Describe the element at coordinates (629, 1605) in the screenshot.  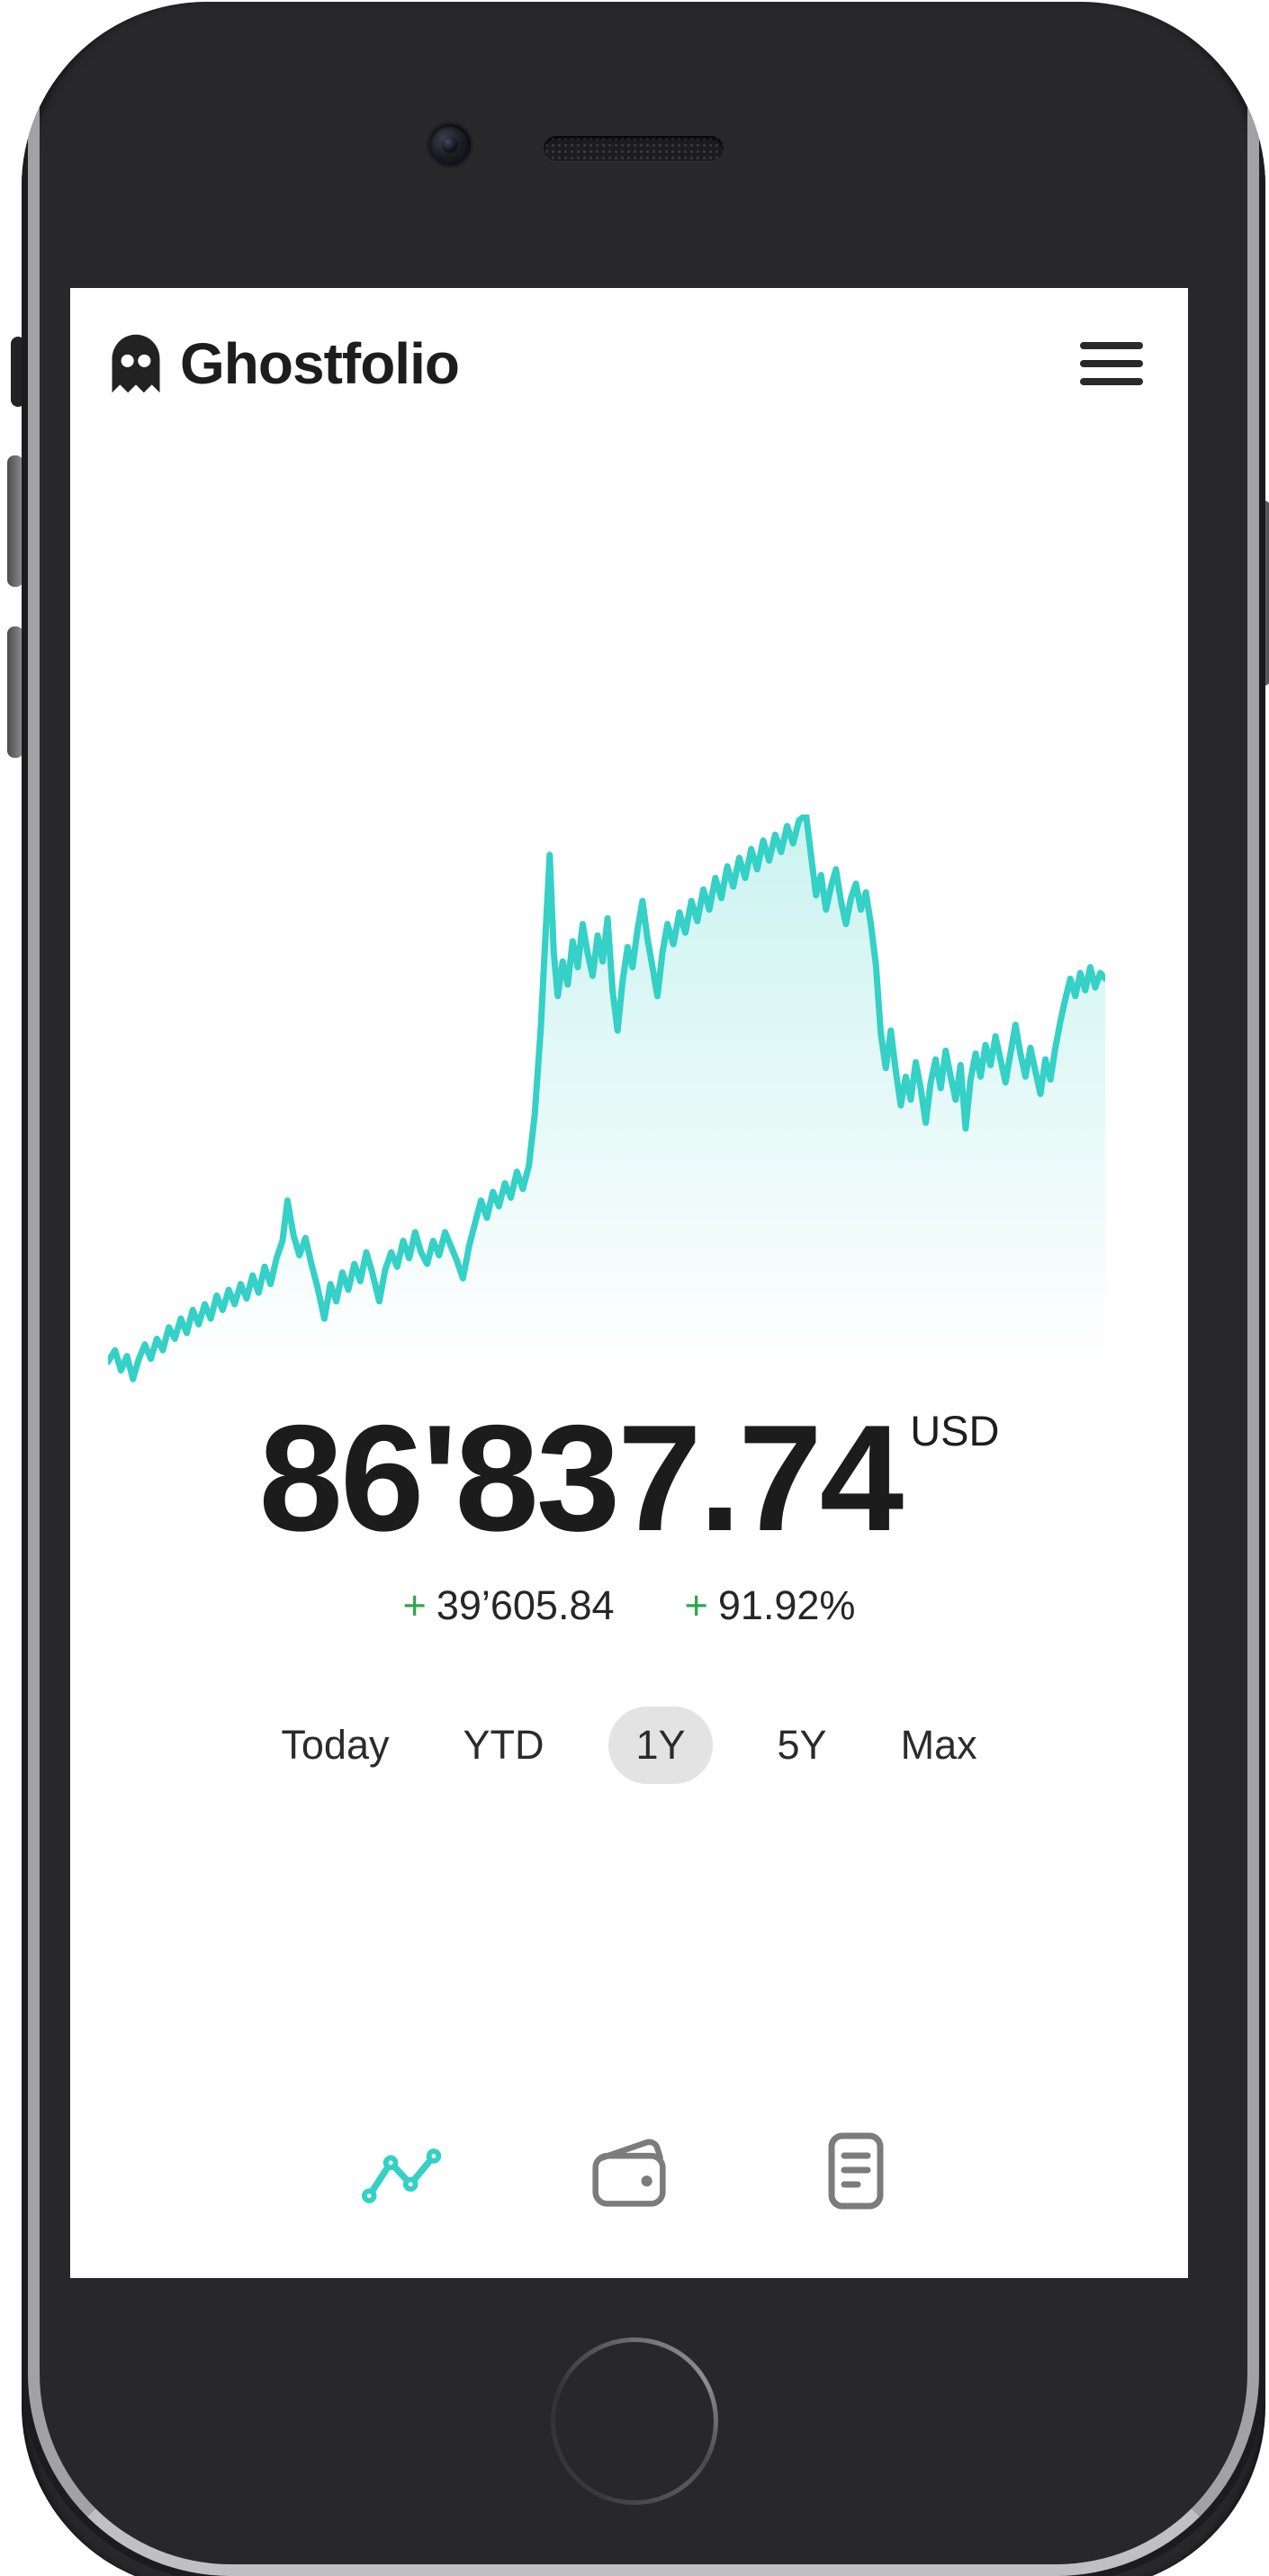
I see `change-row: + 39’605.84 + 91.92%` at that location.